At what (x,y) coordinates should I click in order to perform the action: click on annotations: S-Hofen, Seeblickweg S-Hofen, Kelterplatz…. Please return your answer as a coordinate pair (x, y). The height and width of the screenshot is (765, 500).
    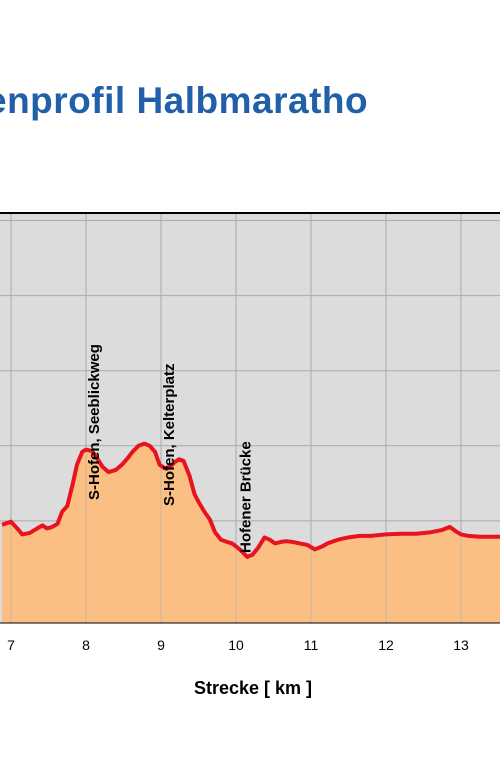
    Looking at the image, I should click on (170, 448).